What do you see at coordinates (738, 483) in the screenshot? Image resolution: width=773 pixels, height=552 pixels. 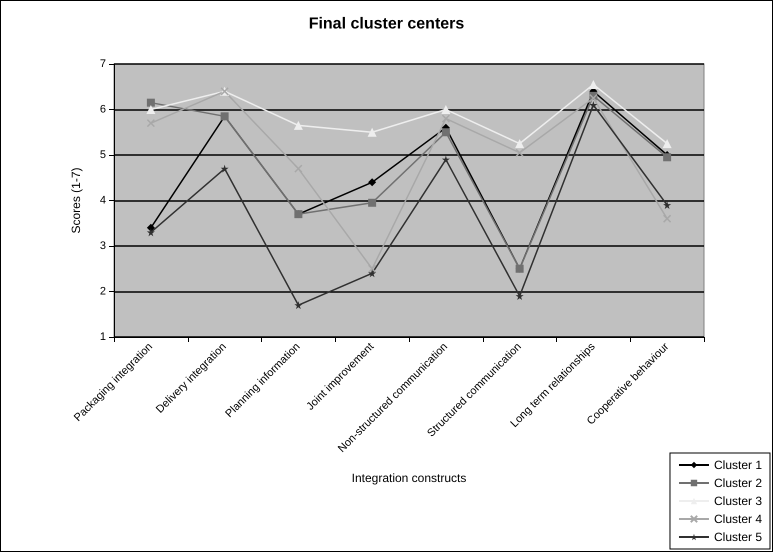 I see `legend-label: Cluster 2` at bounding box center [738, 483].